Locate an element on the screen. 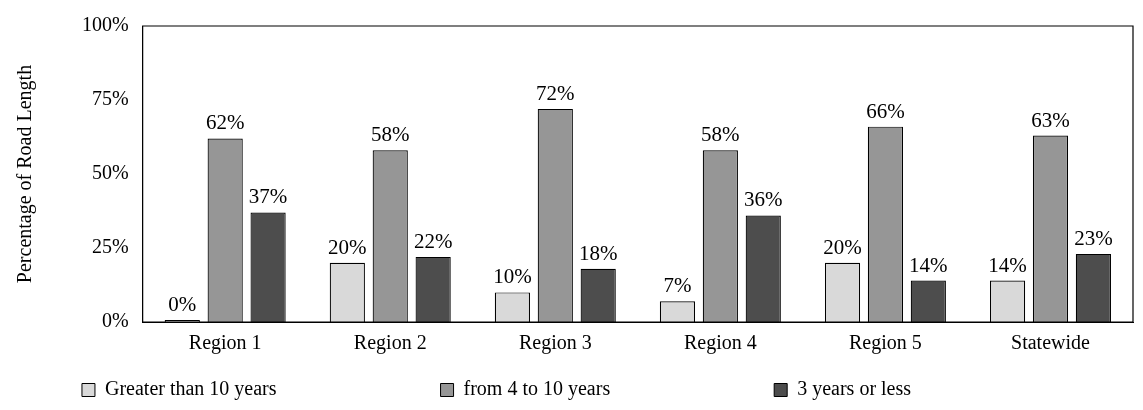  y-tick-label: 100% is located at coordinates (105, 24).